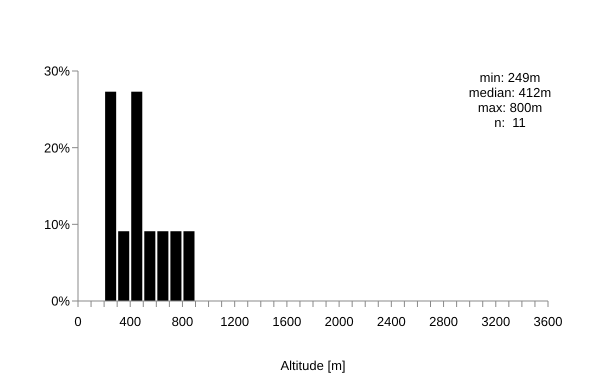  I want to click on x-tick-label: 2400, so click(391, 322).